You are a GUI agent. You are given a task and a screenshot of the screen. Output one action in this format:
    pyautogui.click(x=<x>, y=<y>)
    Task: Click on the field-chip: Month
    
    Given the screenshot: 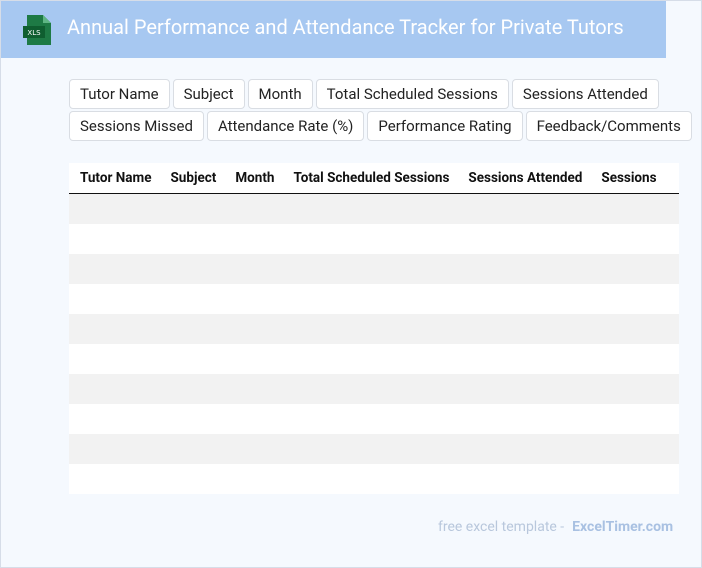 What is the action you would take?
    pyautogui.click(x=280, y=94)
    